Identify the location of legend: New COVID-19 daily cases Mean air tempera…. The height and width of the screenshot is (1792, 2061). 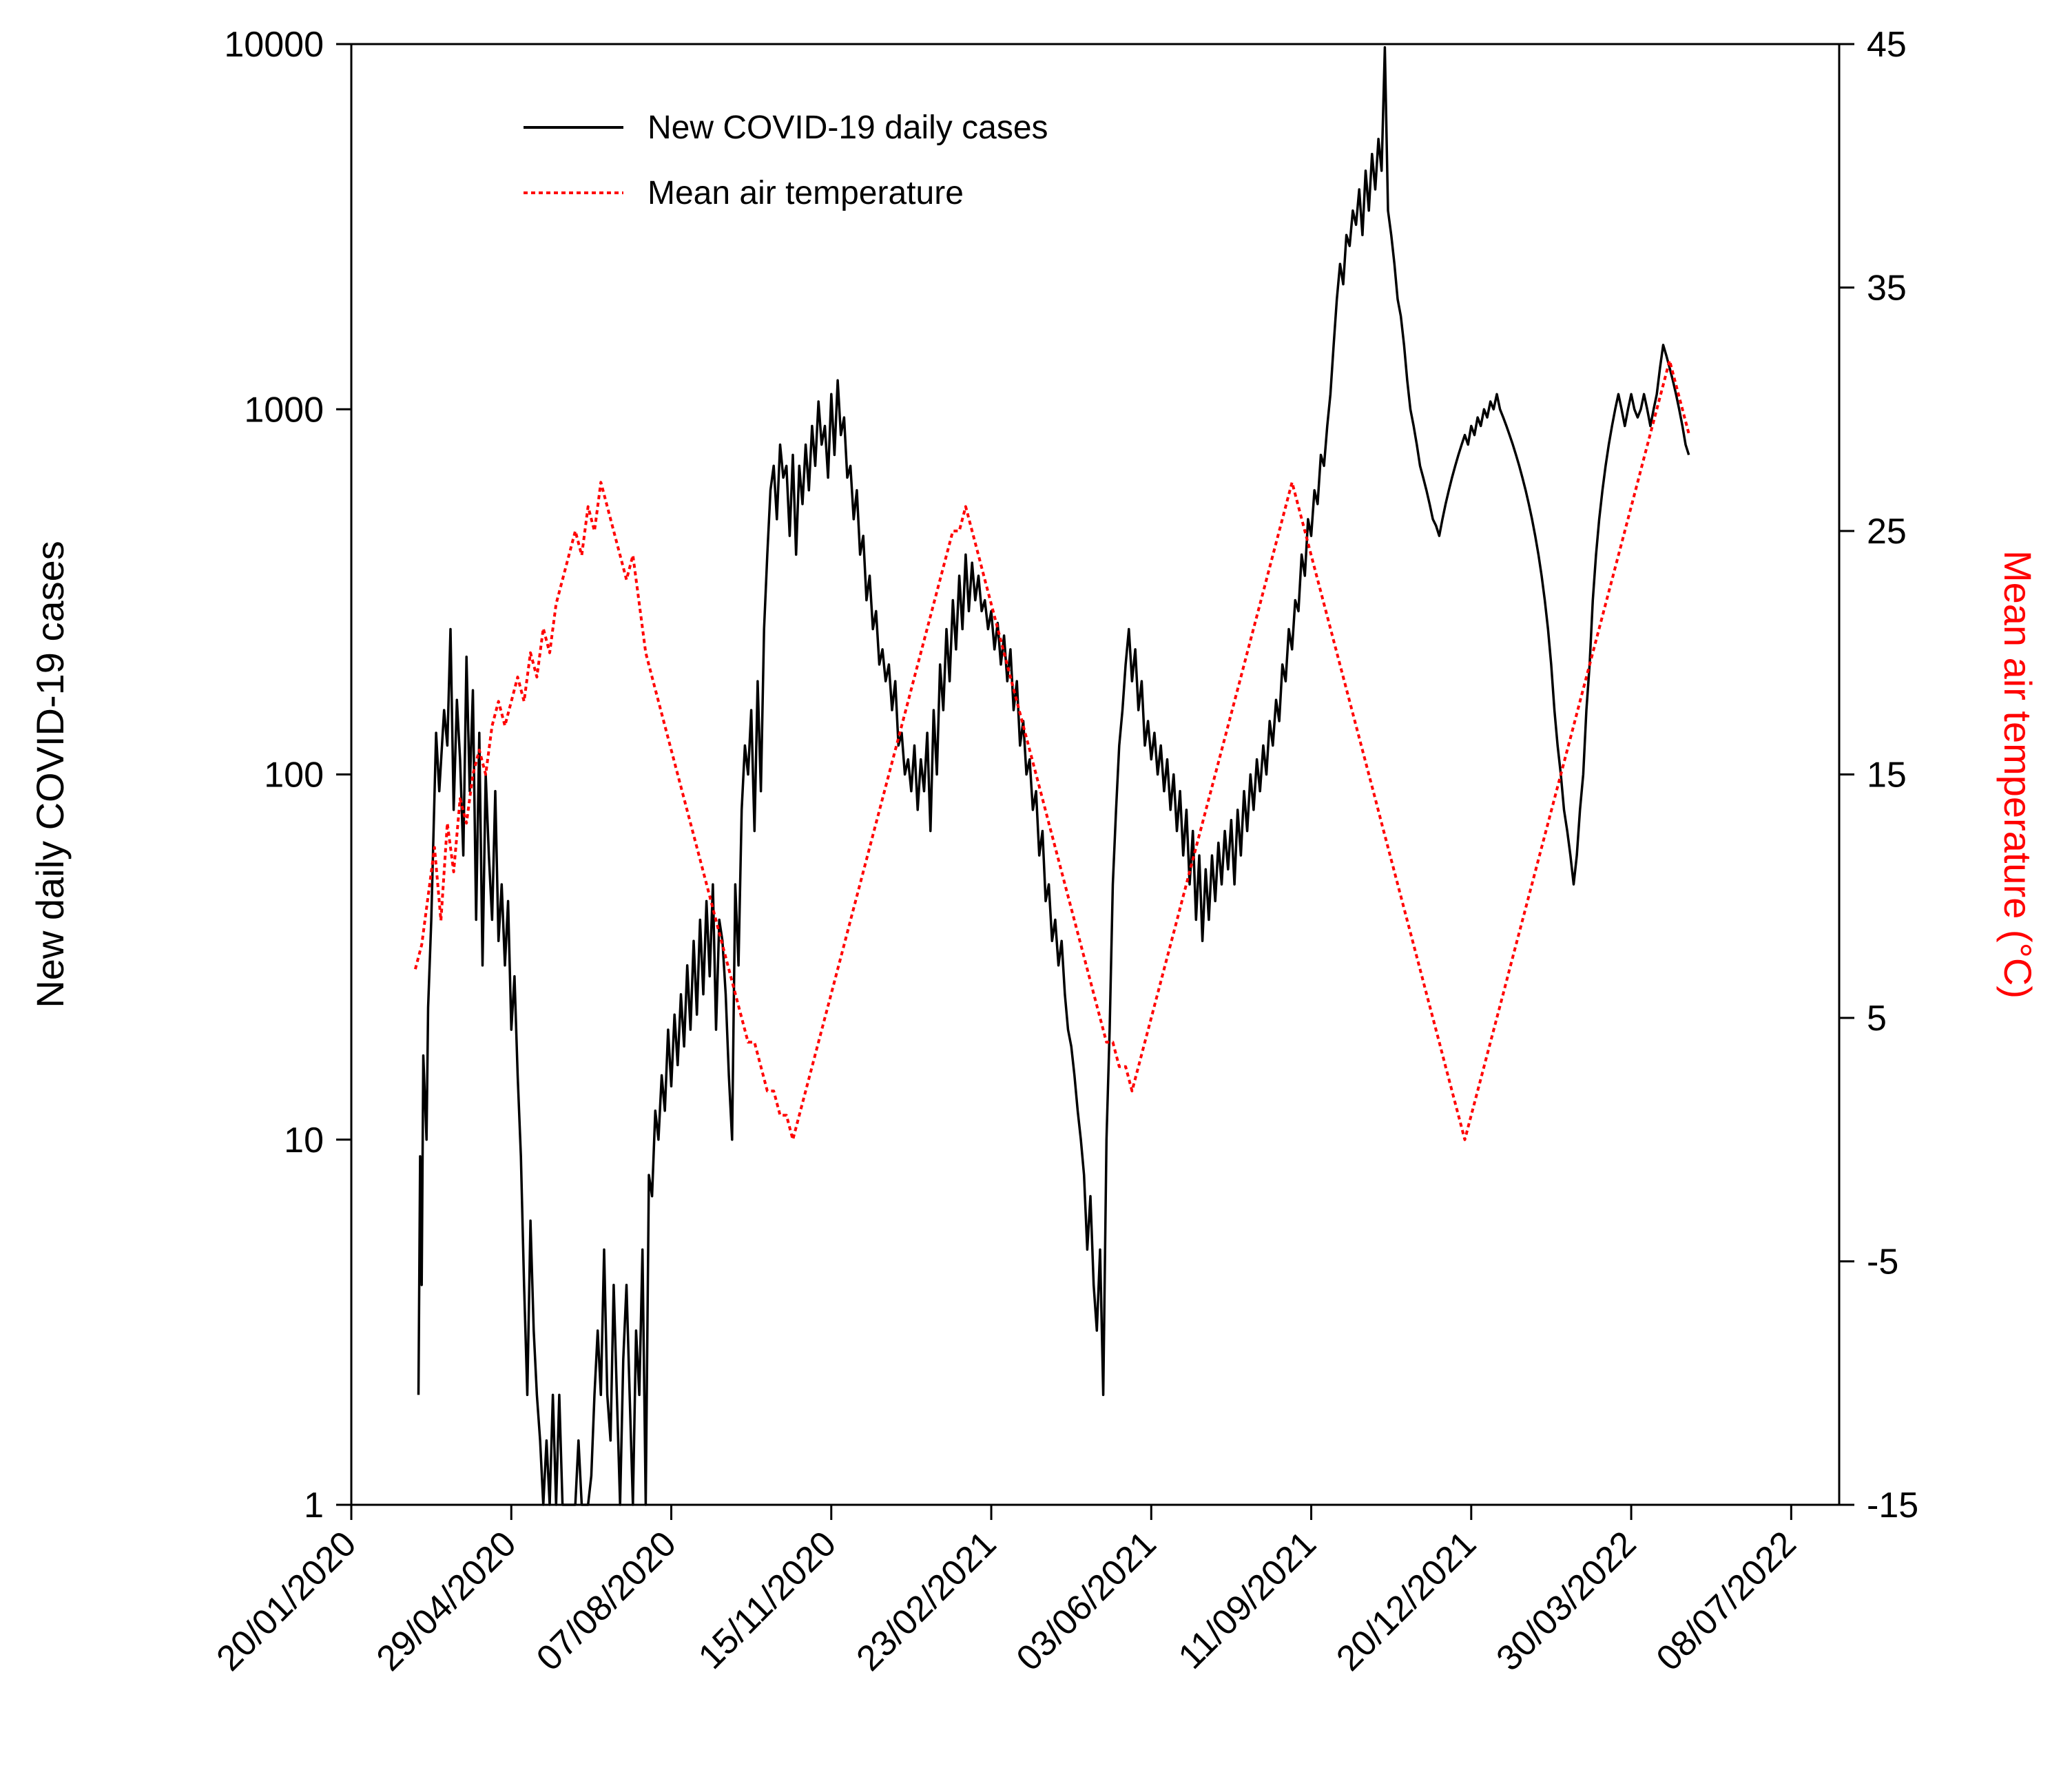
(786, 160).